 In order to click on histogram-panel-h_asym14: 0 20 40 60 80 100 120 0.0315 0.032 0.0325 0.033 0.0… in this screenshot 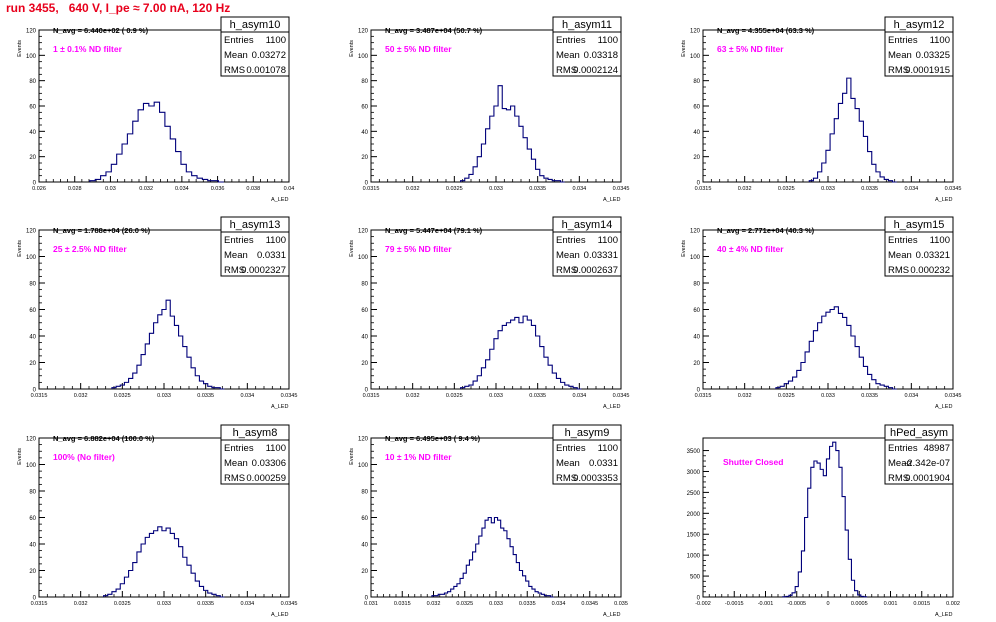, I will do `click(489, 313)`.